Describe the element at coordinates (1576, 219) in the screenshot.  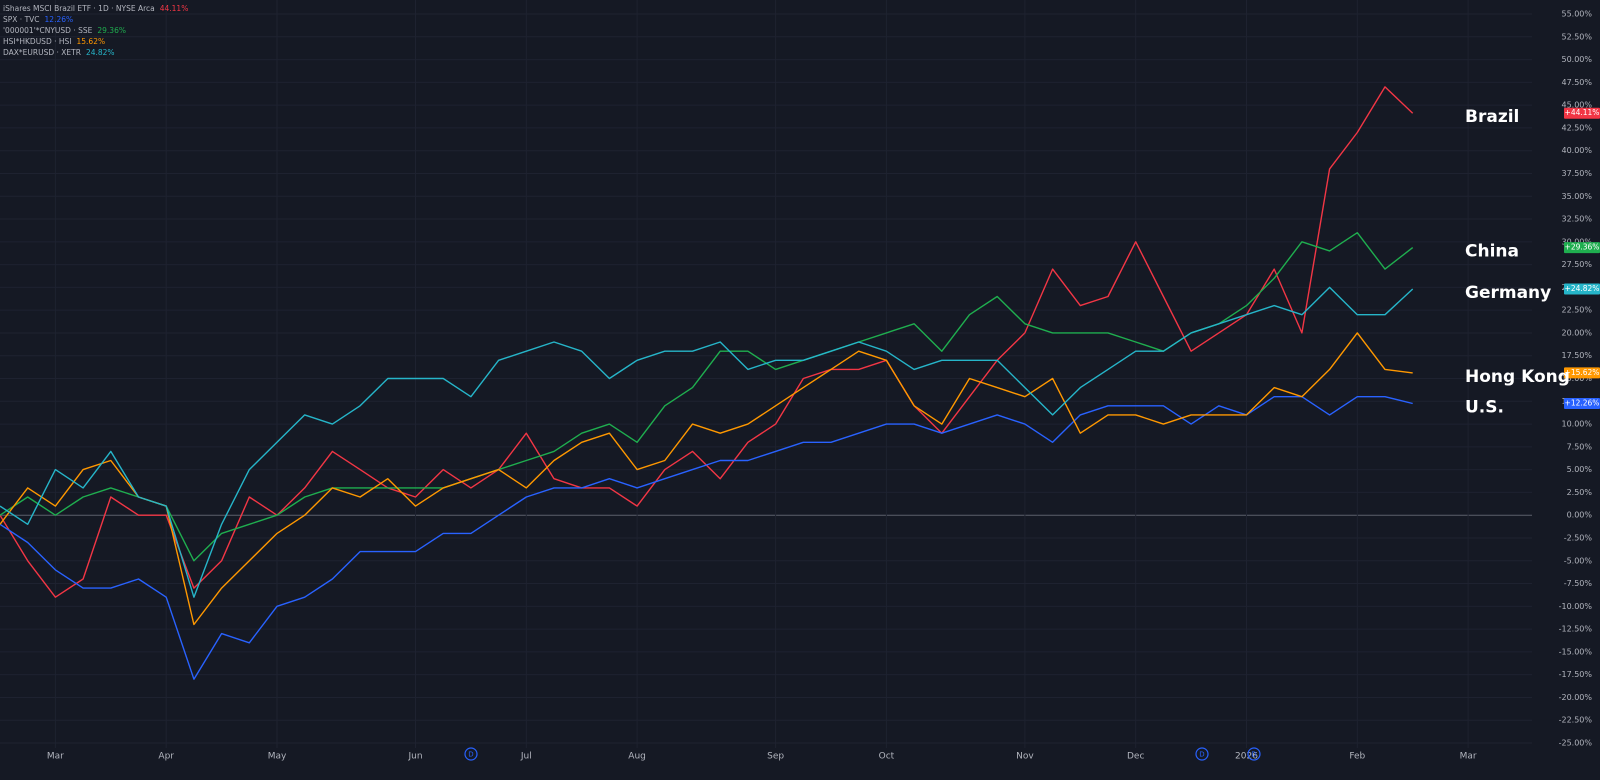
I see `y-tick-label: 32.50%` at that location.